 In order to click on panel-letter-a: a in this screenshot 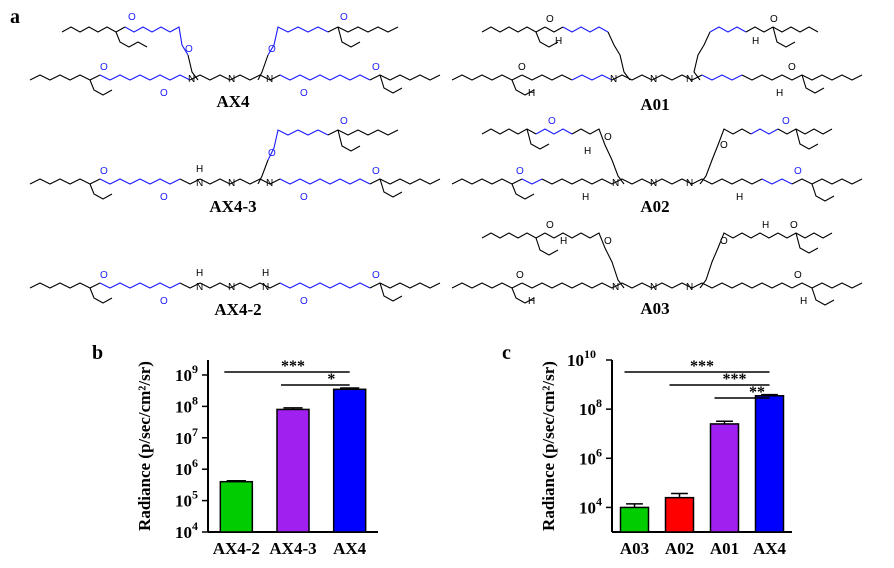, I will do `click(15, 17)`.